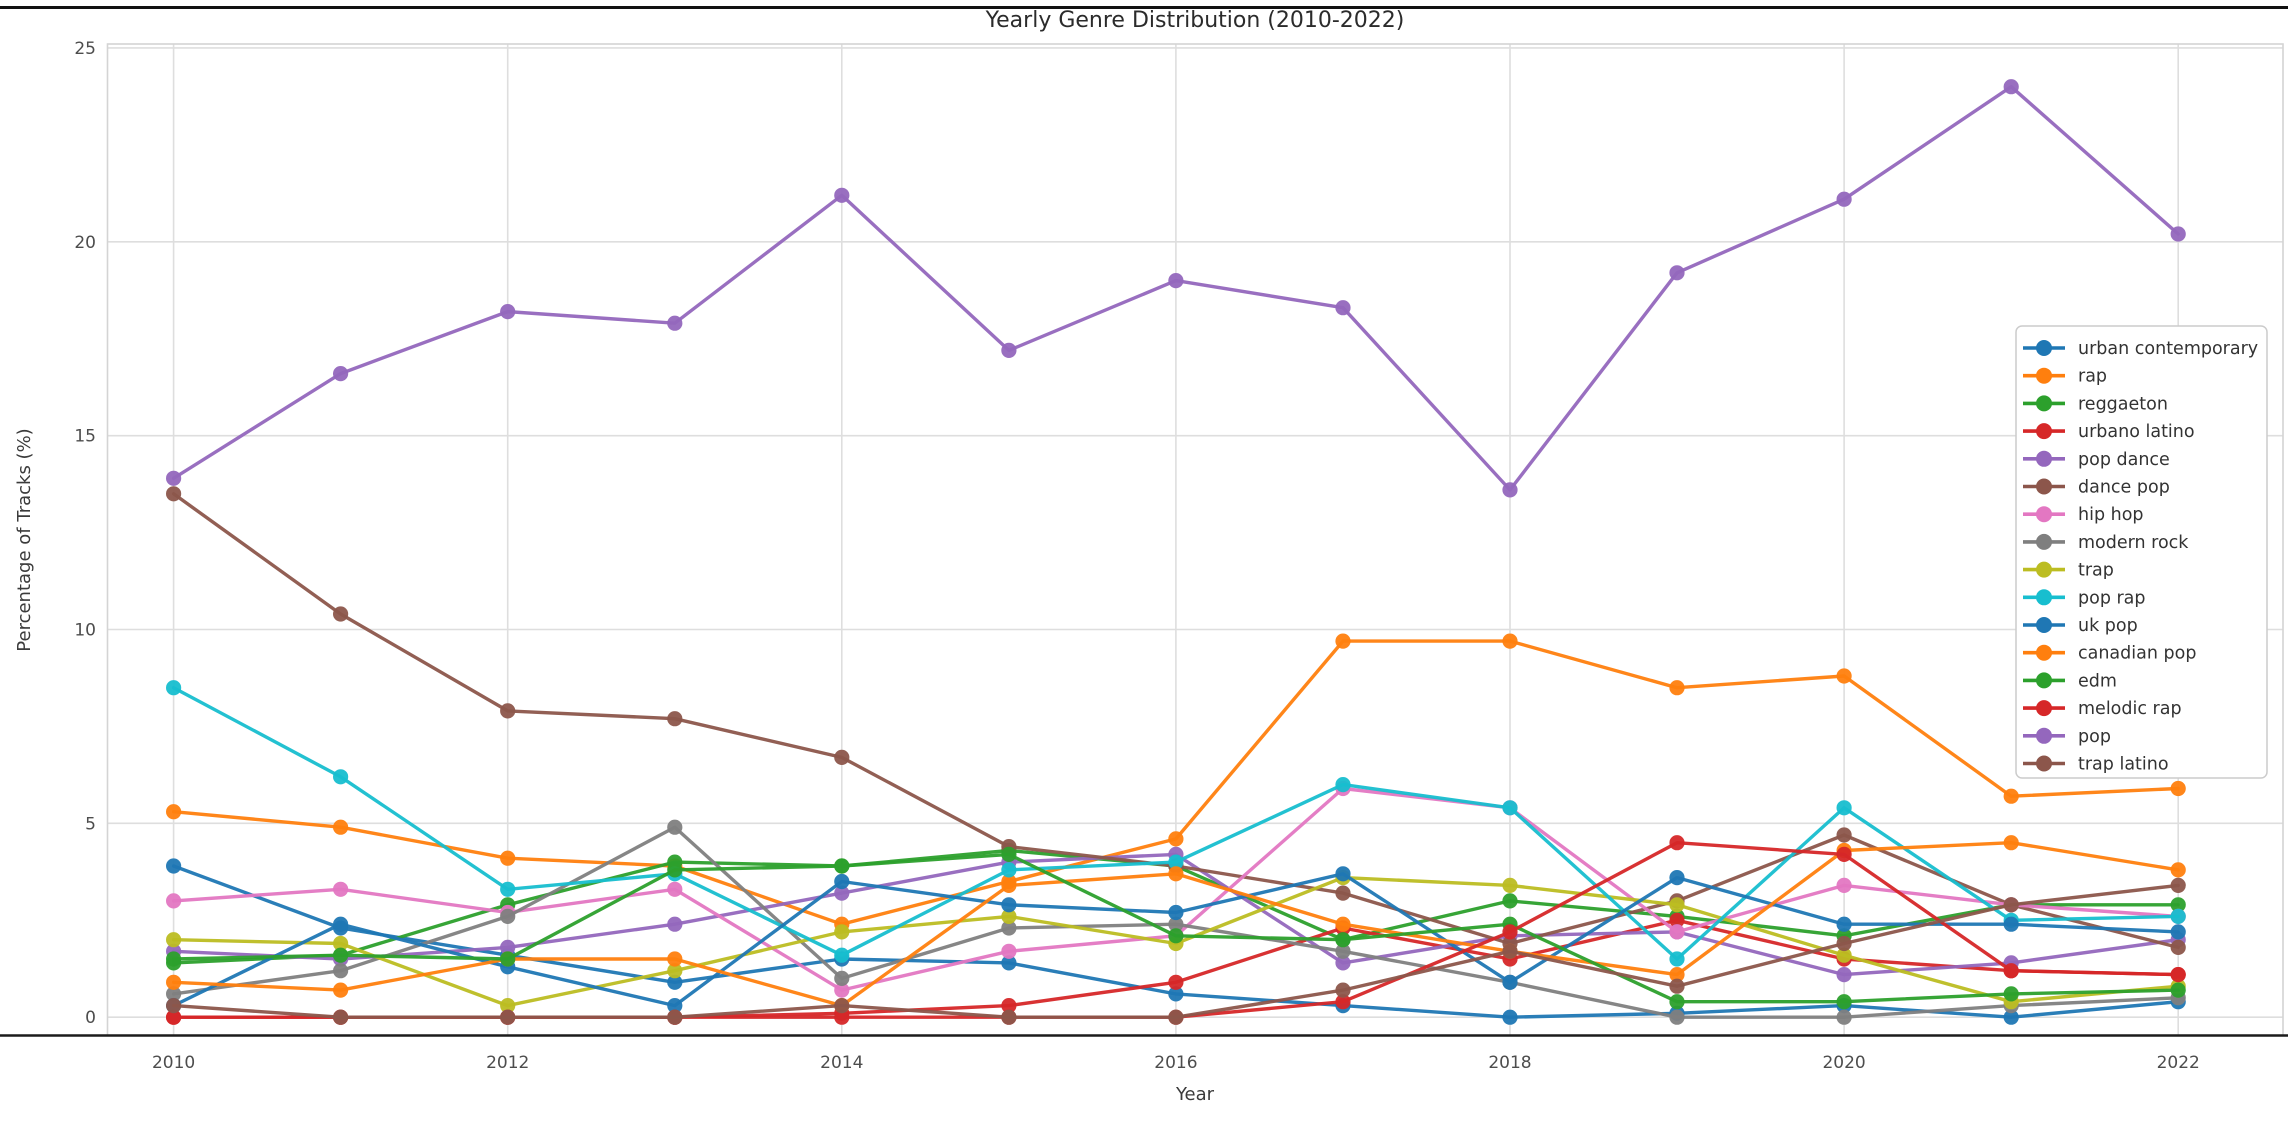 The height and width of the screenshot is (1136, 2288). What do you see at coordinates (2178, 1063) in the screenshot?
I see `x-tick-label: 2022` at bounding box center [2178, 1063].